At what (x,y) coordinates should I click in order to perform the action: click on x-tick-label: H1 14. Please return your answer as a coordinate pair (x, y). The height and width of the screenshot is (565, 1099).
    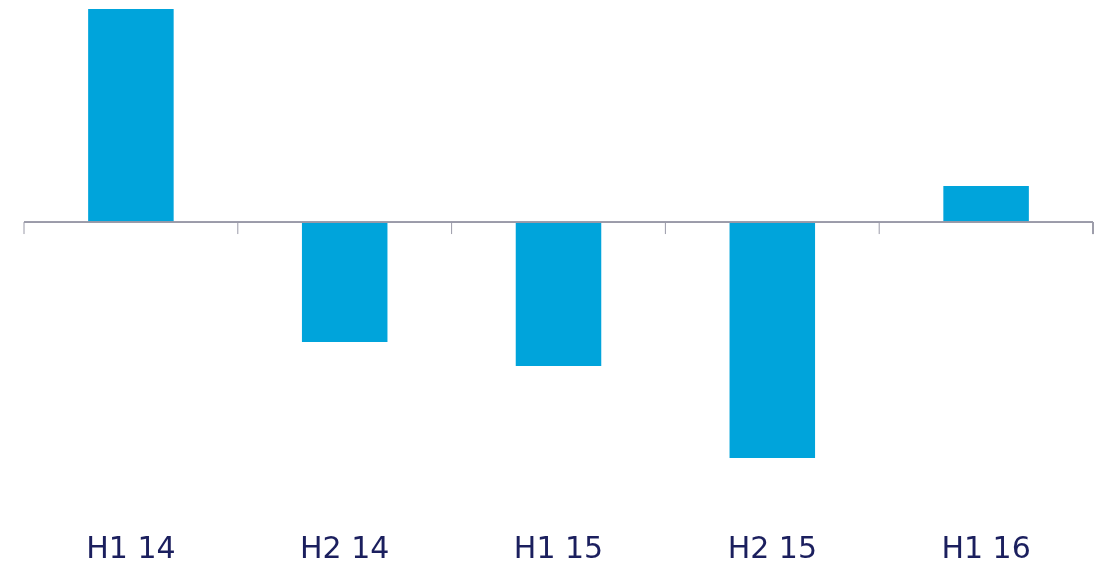
    Looking at the image, I should click on (131, 547).